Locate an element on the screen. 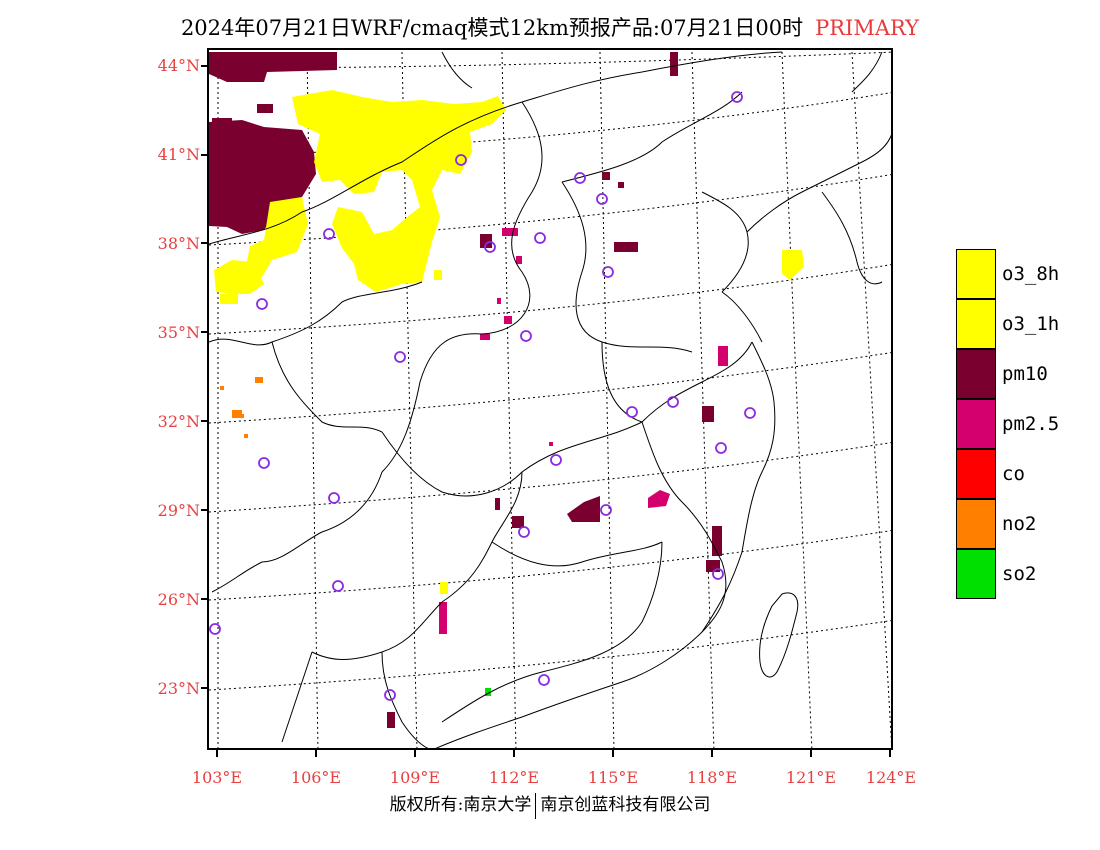 The image size is (1100, 850). lon-label-112: 112°E is located at coordinates (514, 777).